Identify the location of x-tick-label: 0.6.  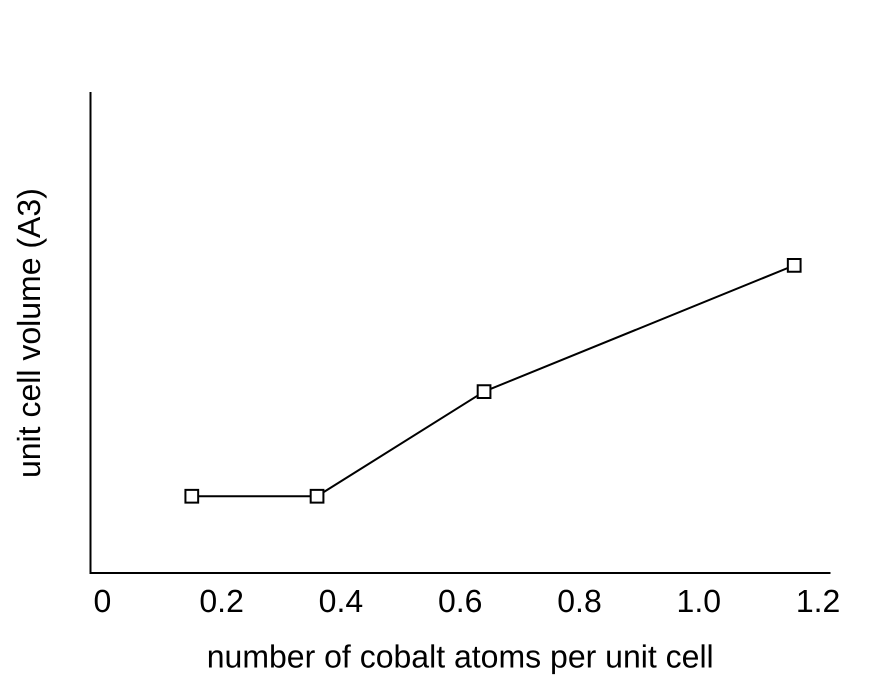
(460, 601).